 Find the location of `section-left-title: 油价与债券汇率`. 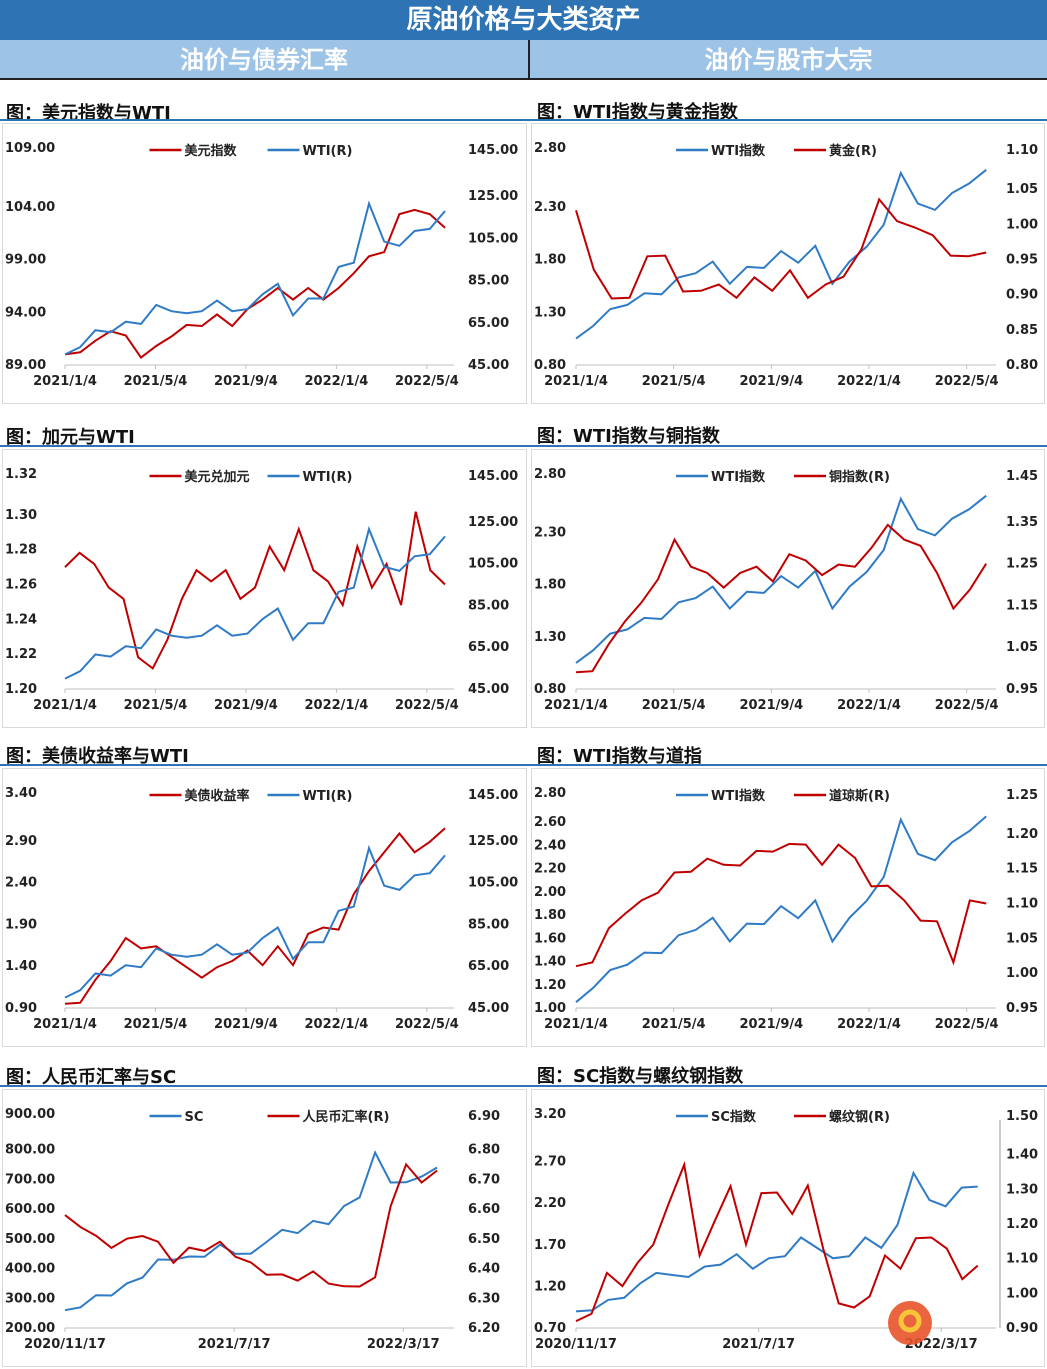

section-left-title: 油价与债券汇率 is located at coordinates (265, 60).